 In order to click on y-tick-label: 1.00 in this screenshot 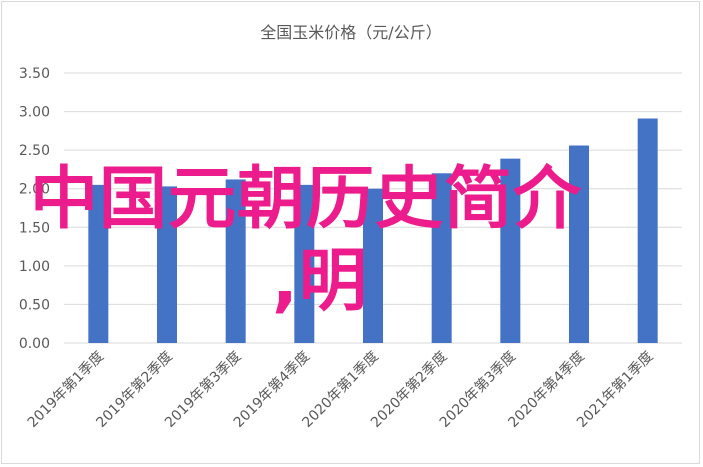, I will do `click(34, 267)`.